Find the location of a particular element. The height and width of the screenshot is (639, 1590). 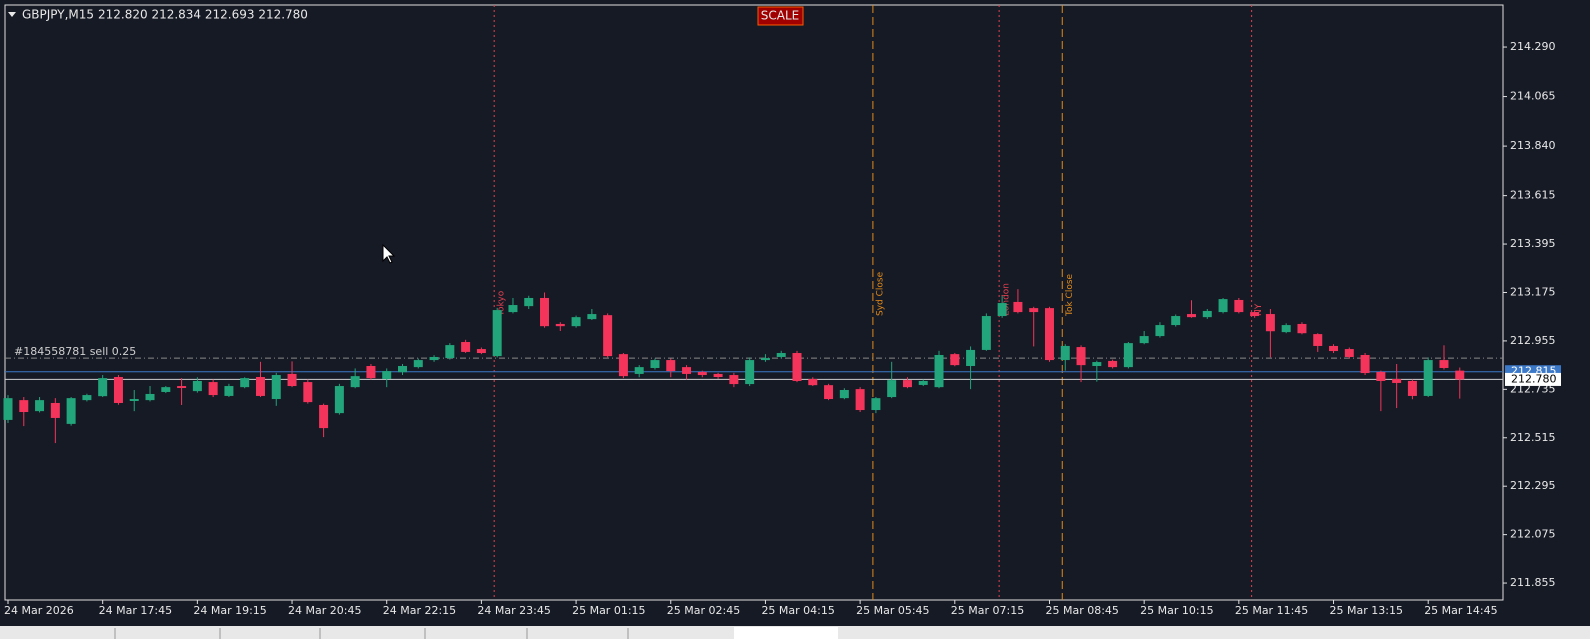

y-tick-label: 212.075 is located at coordinates (1533, 534).